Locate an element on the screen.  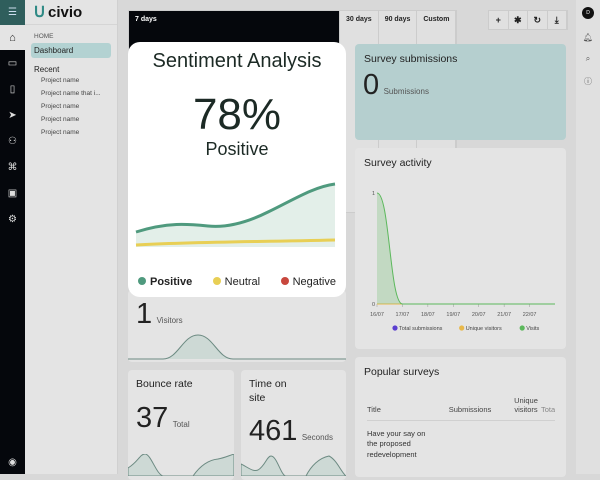
inbox-icon: ▣ is located at coordinates (12, 193).